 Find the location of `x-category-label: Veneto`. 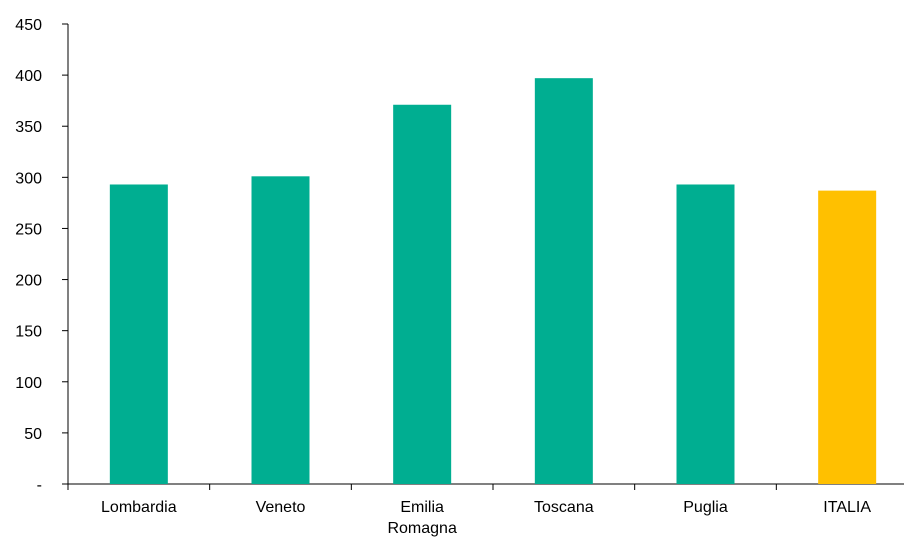

x-category-label: Veneto is located at coordinates (281, 507).